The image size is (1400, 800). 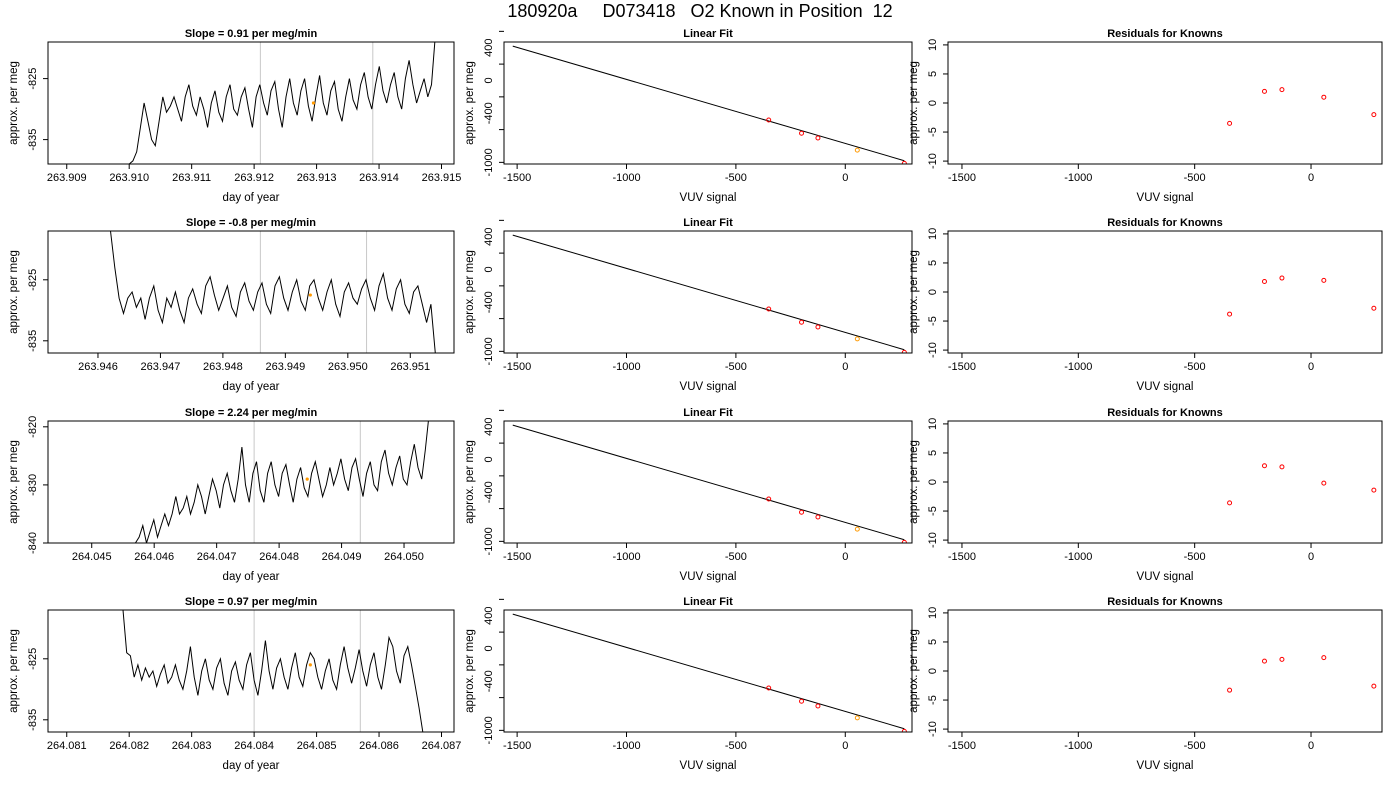 What do you see at coordinates (285, 367) in the screenshot?
I see `x-tick-label: 263.949` at bounding box center [285, 367].